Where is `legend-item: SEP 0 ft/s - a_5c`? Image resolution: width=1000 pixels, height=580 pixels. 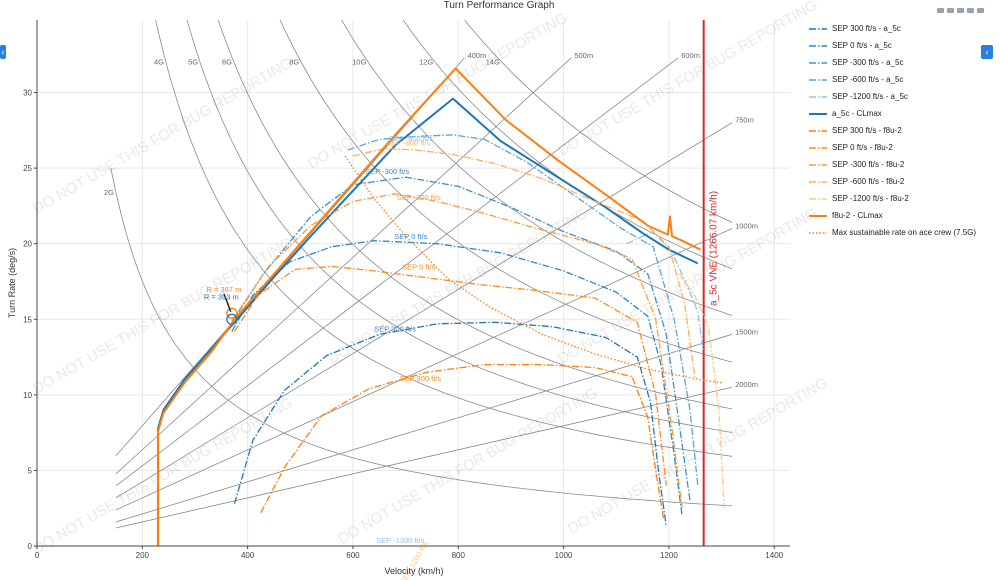 legend-item: SEP 0 ft/s - a_5c is located at coordinates (903, 47).